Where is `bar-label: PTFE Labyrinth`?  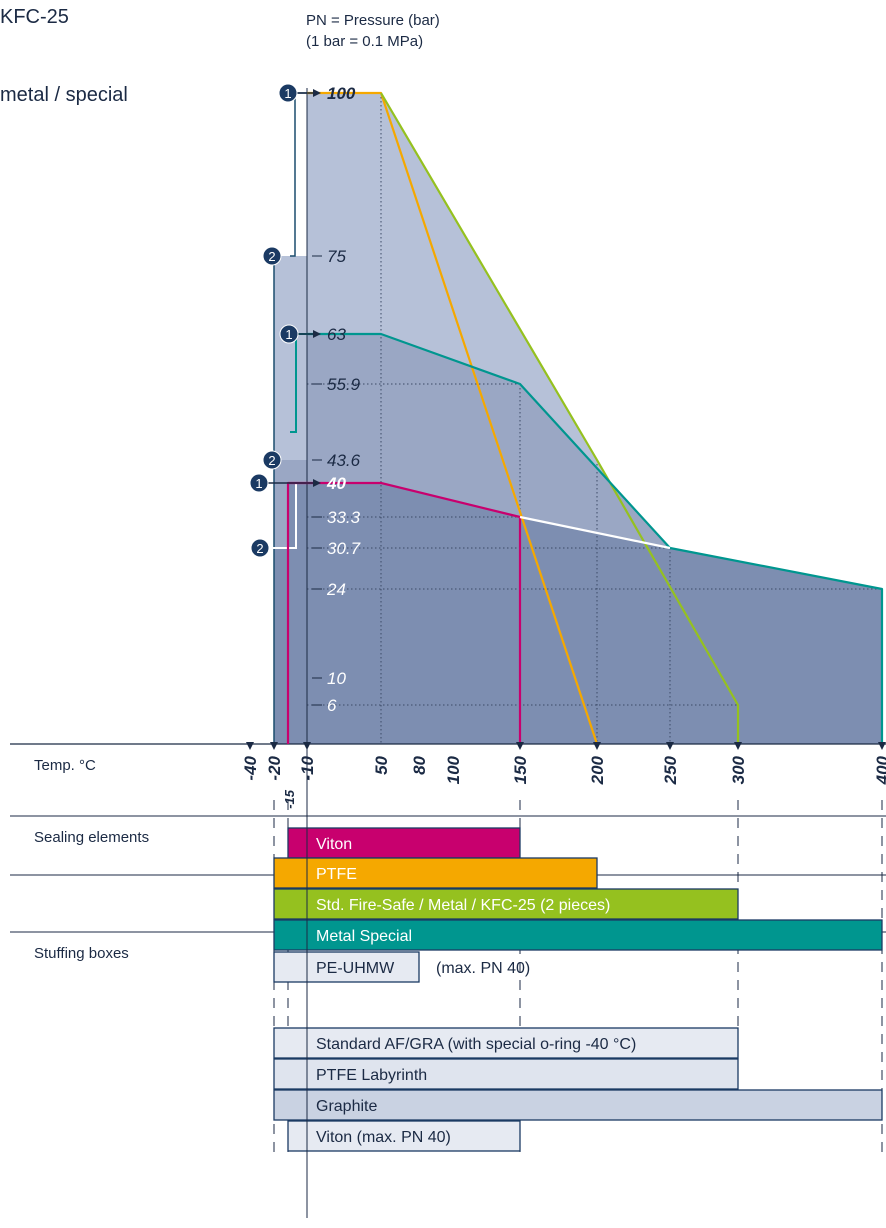 bar-label: PTFE Labyrinth is located at coordinates (371, 1075).